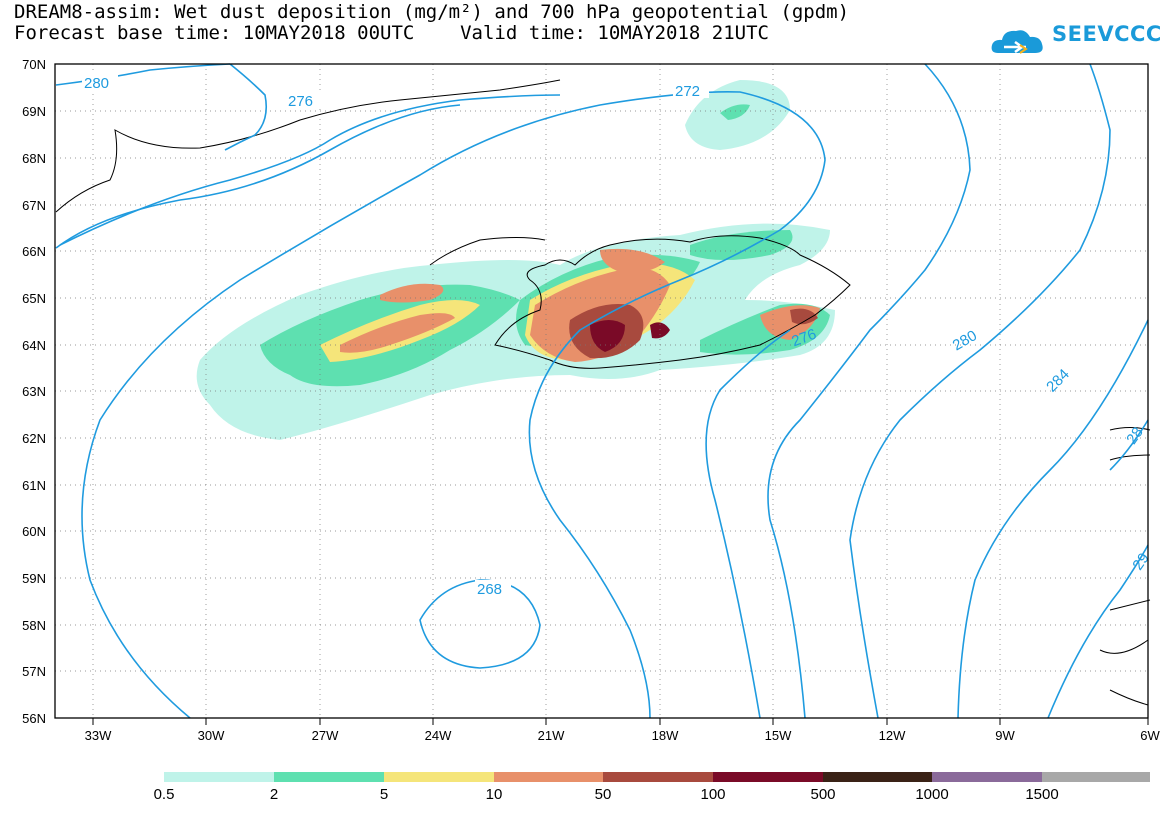  What do you see at coordinates (34, 64) in the screenshot?
I see `lat-label-70n: 70N` at bounding box center [34, 64].